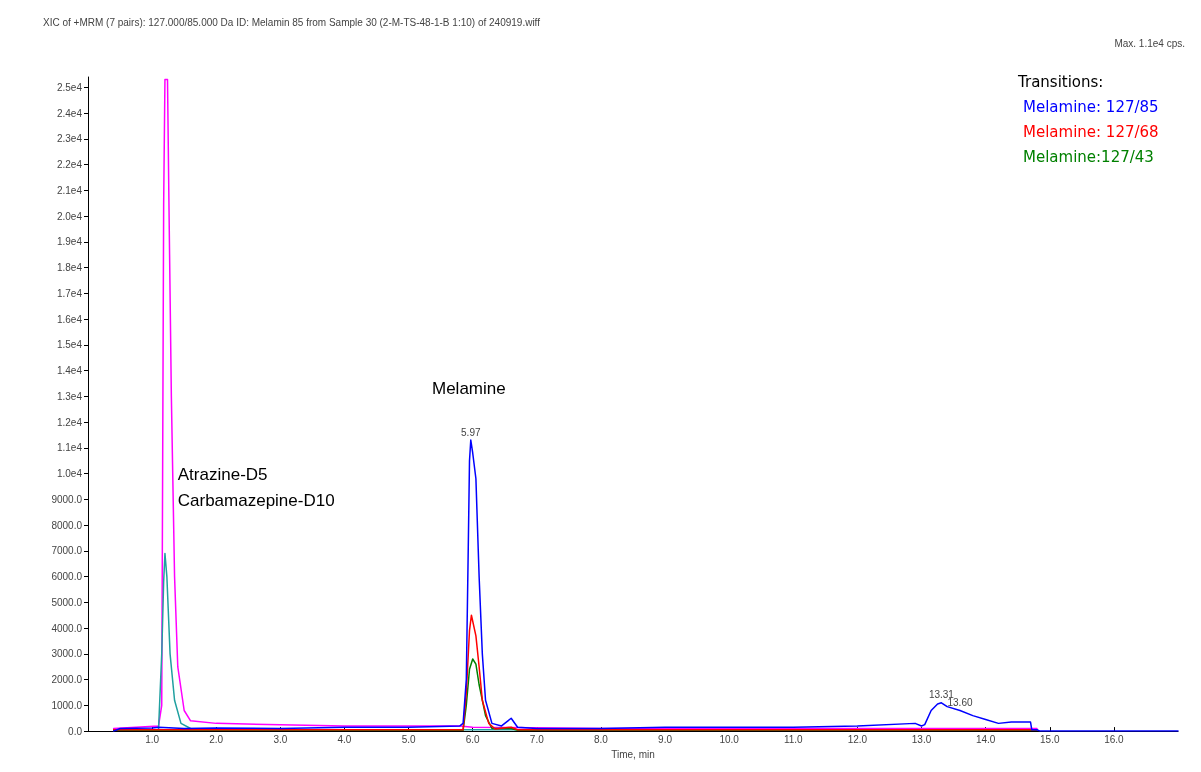 The width and height of the screenshot is (1201, 772). I want to click on x-tick-label: 10.0, so click(729, 739).